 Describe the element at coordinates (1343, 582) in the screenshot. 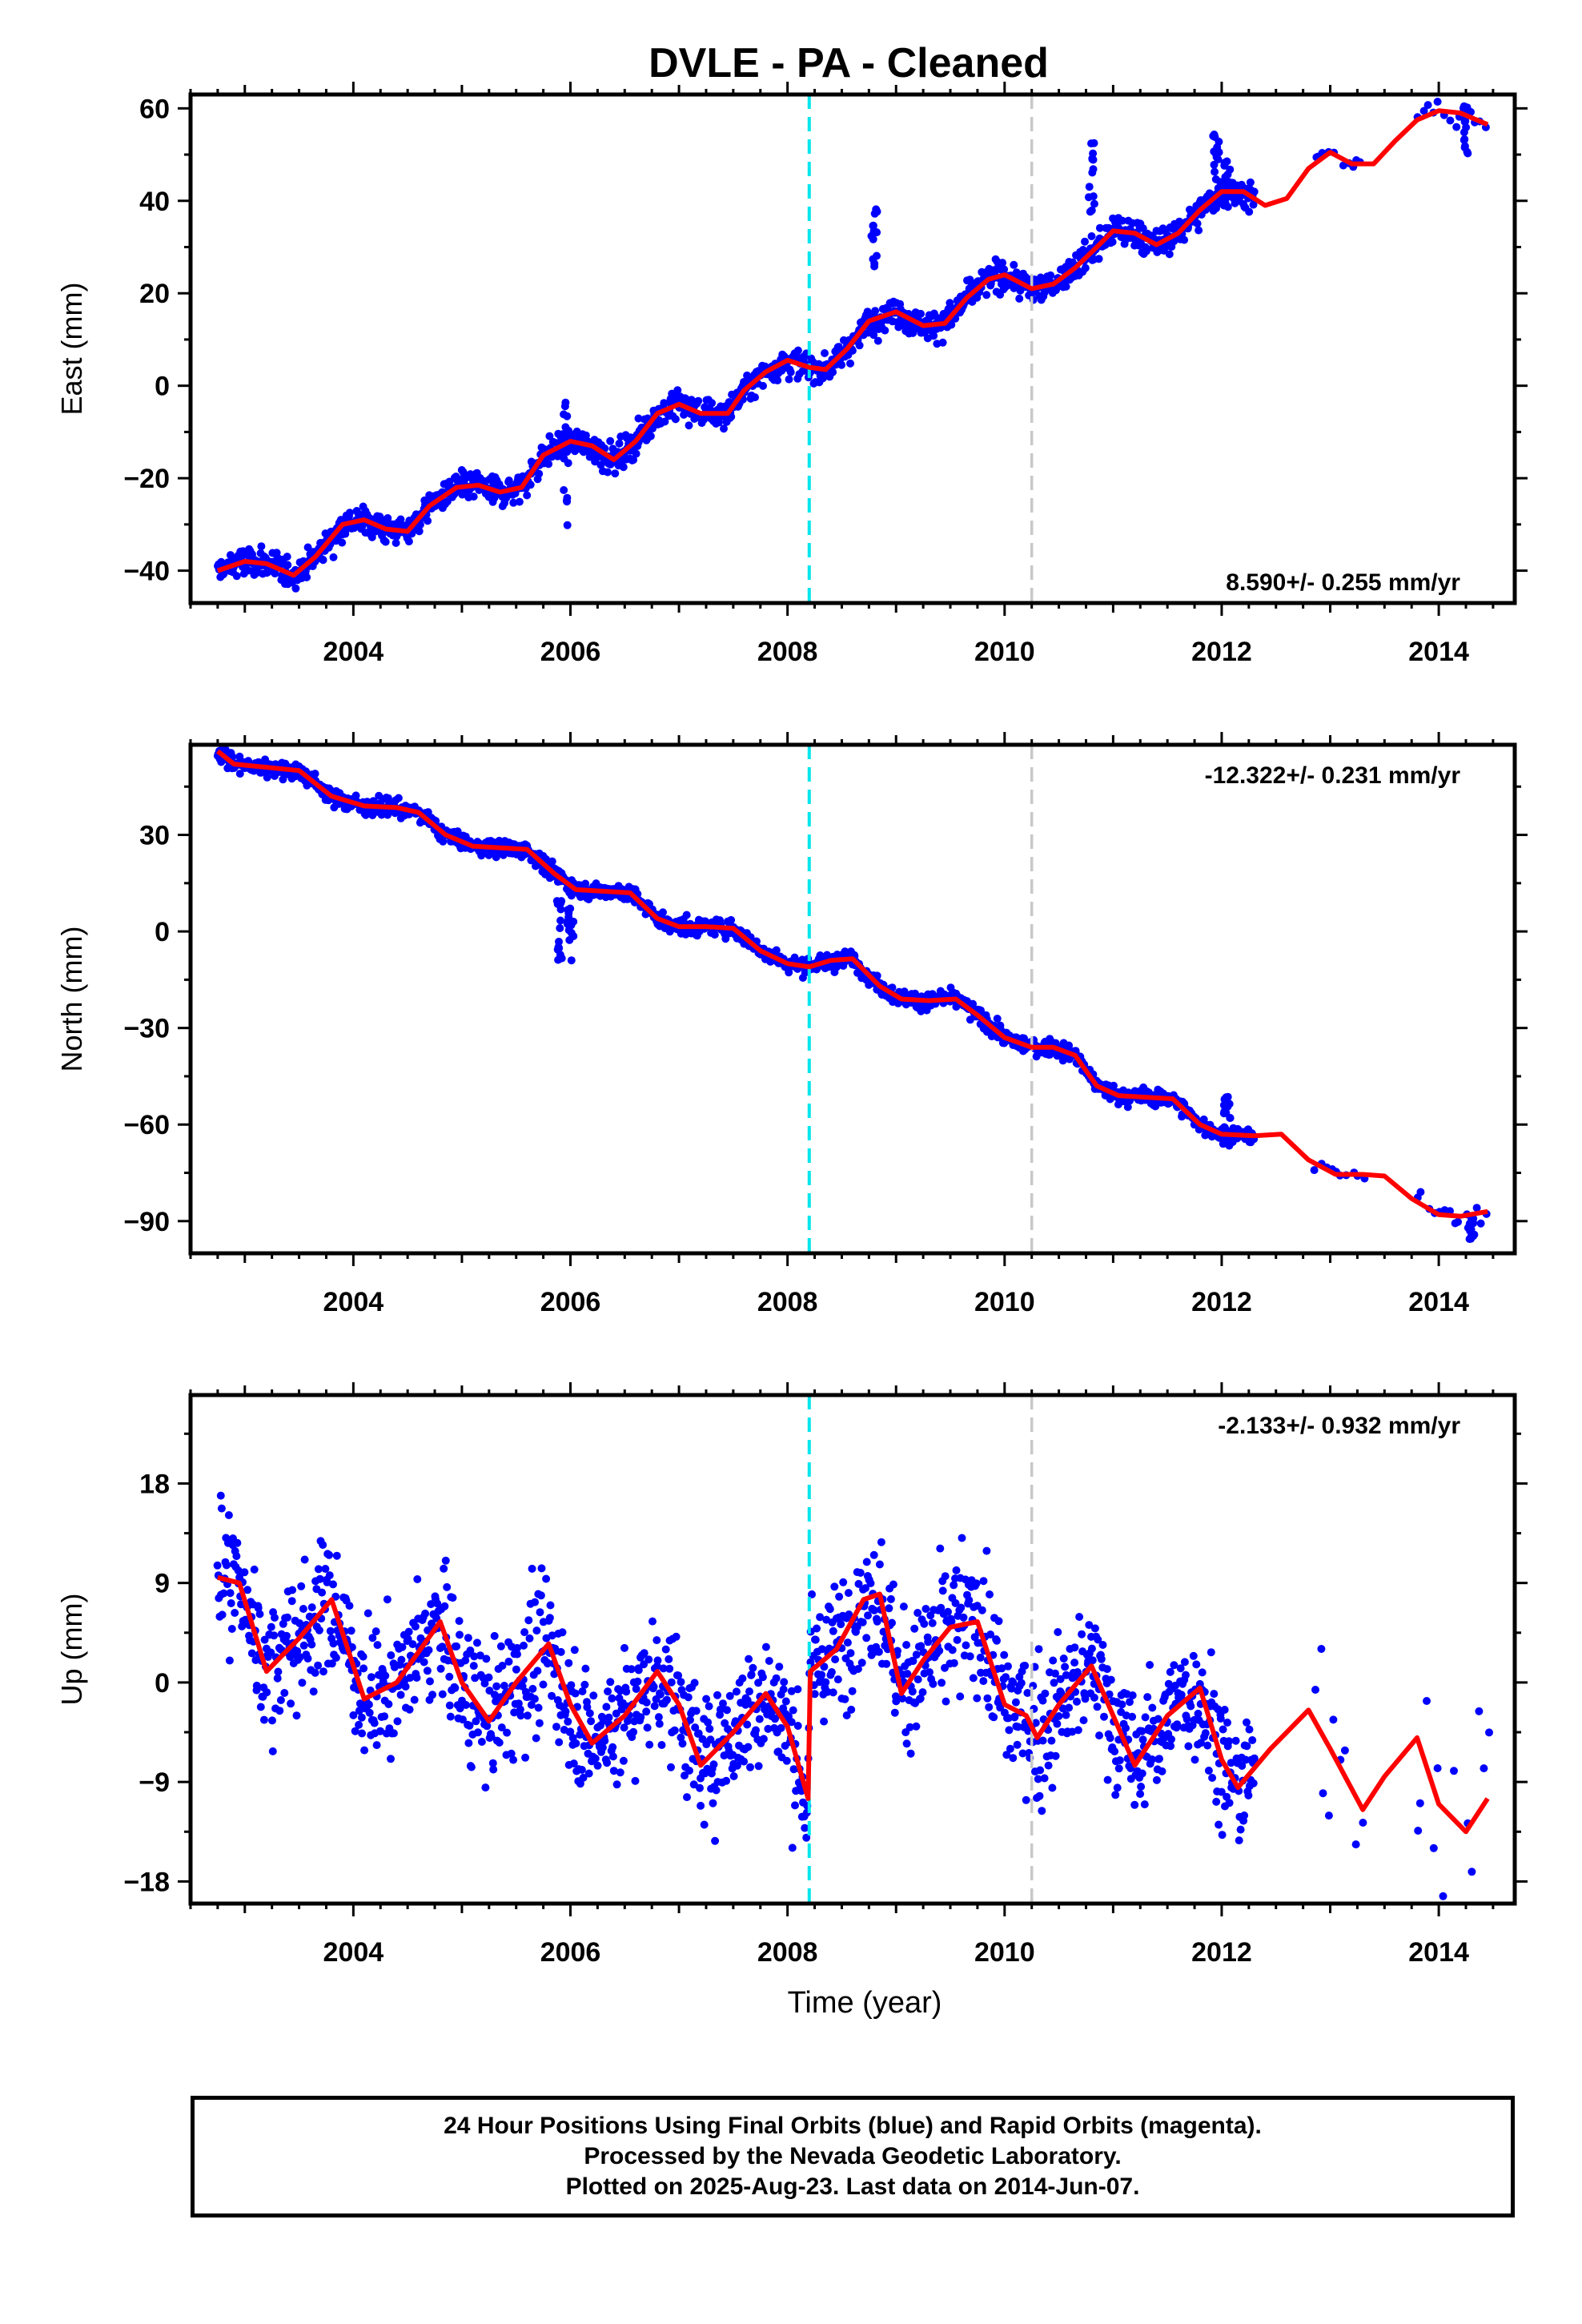

I see `east-rate-annotation: 8.590+/- 0.255 mm/yr` at that location.